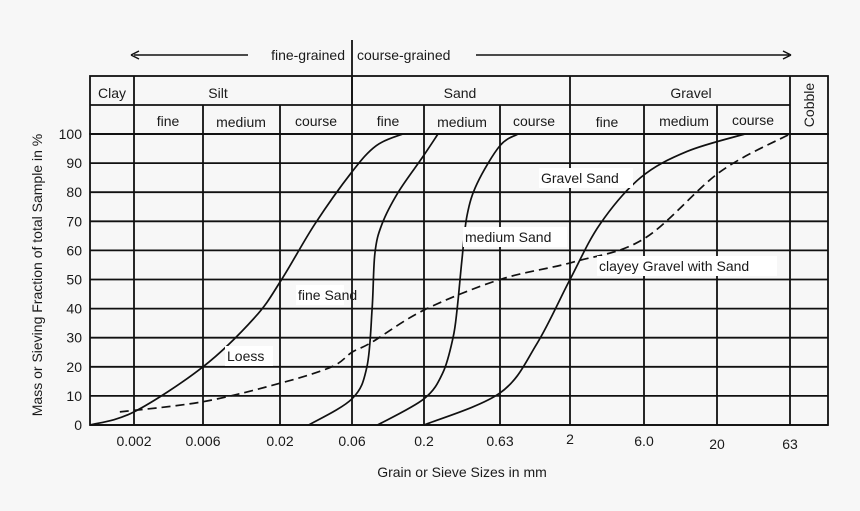 This screenshot has width=860, height=511. I want to click on y-tick-labels: 0 10 20 30 40 50 60 70 80 90 100, so click(71, 279).